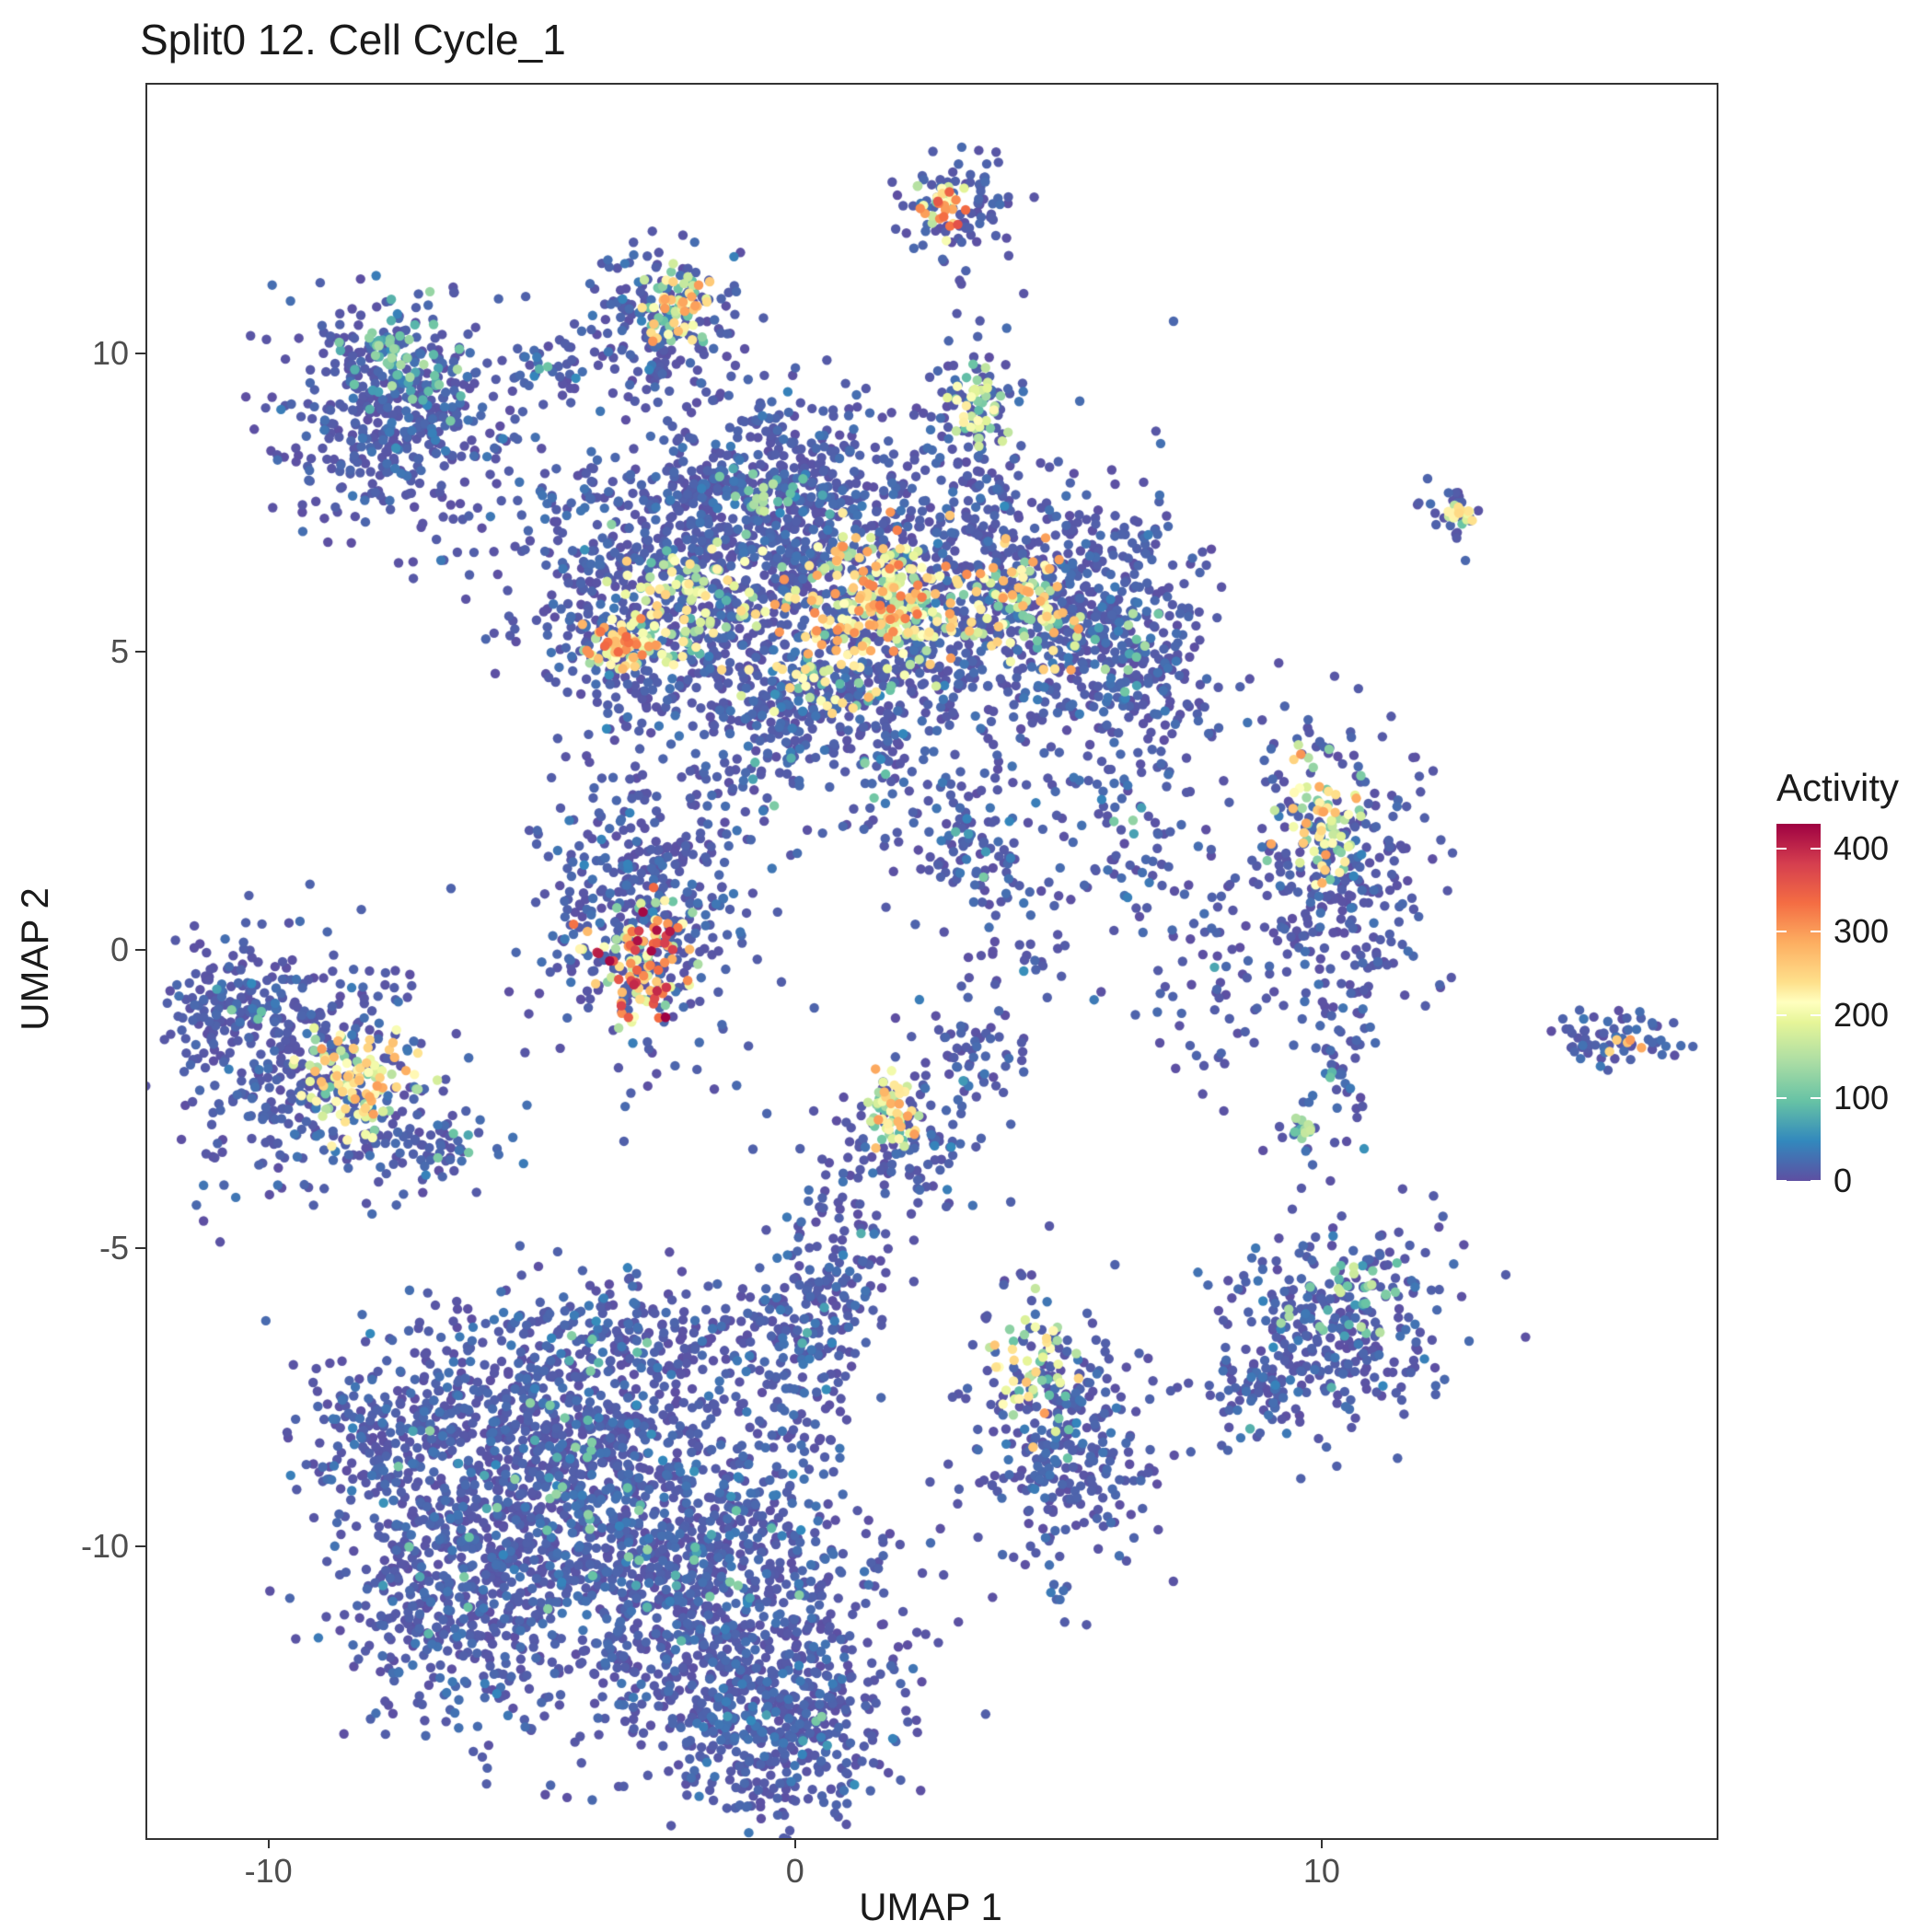  I want to click on y-tick-label: -5, so click(114, 1247).